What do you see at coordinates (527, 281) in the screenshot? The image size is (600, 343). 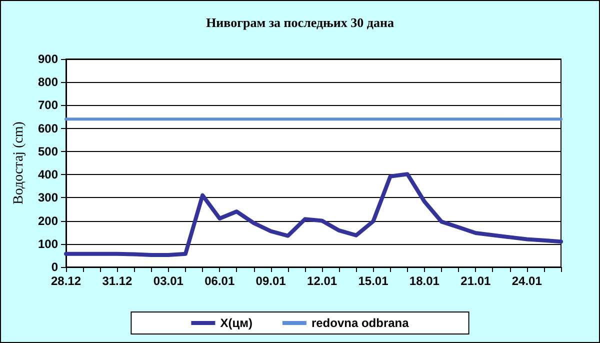 I see `x-tick-label: 24.01` at bounding box center [527, 281].